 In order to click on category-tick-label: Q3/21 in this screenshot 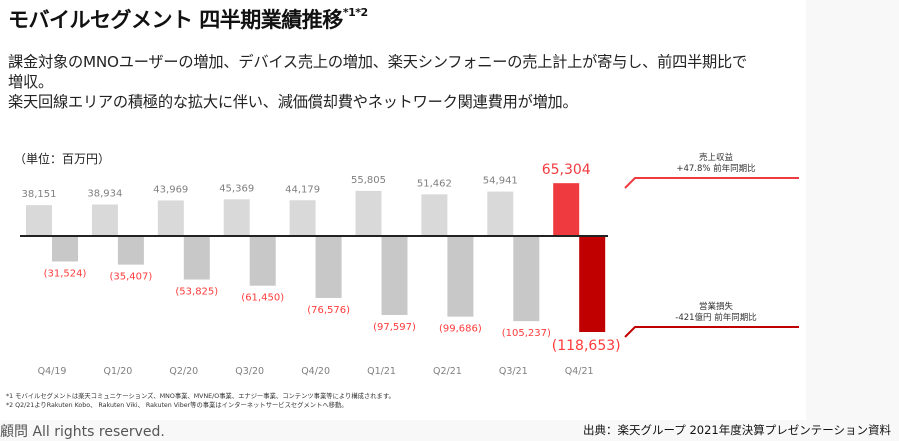, I will do `click(513, 371)`.